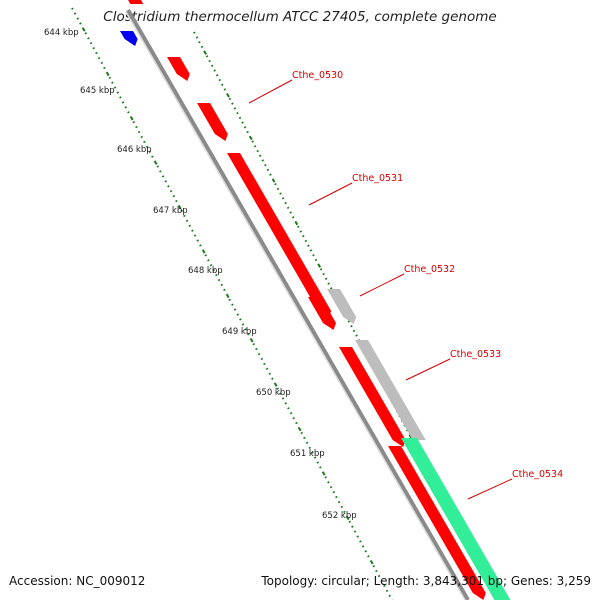 The image size is (600, 600). I want to click on gene-label: Cthe_0530, so click(317, 75).